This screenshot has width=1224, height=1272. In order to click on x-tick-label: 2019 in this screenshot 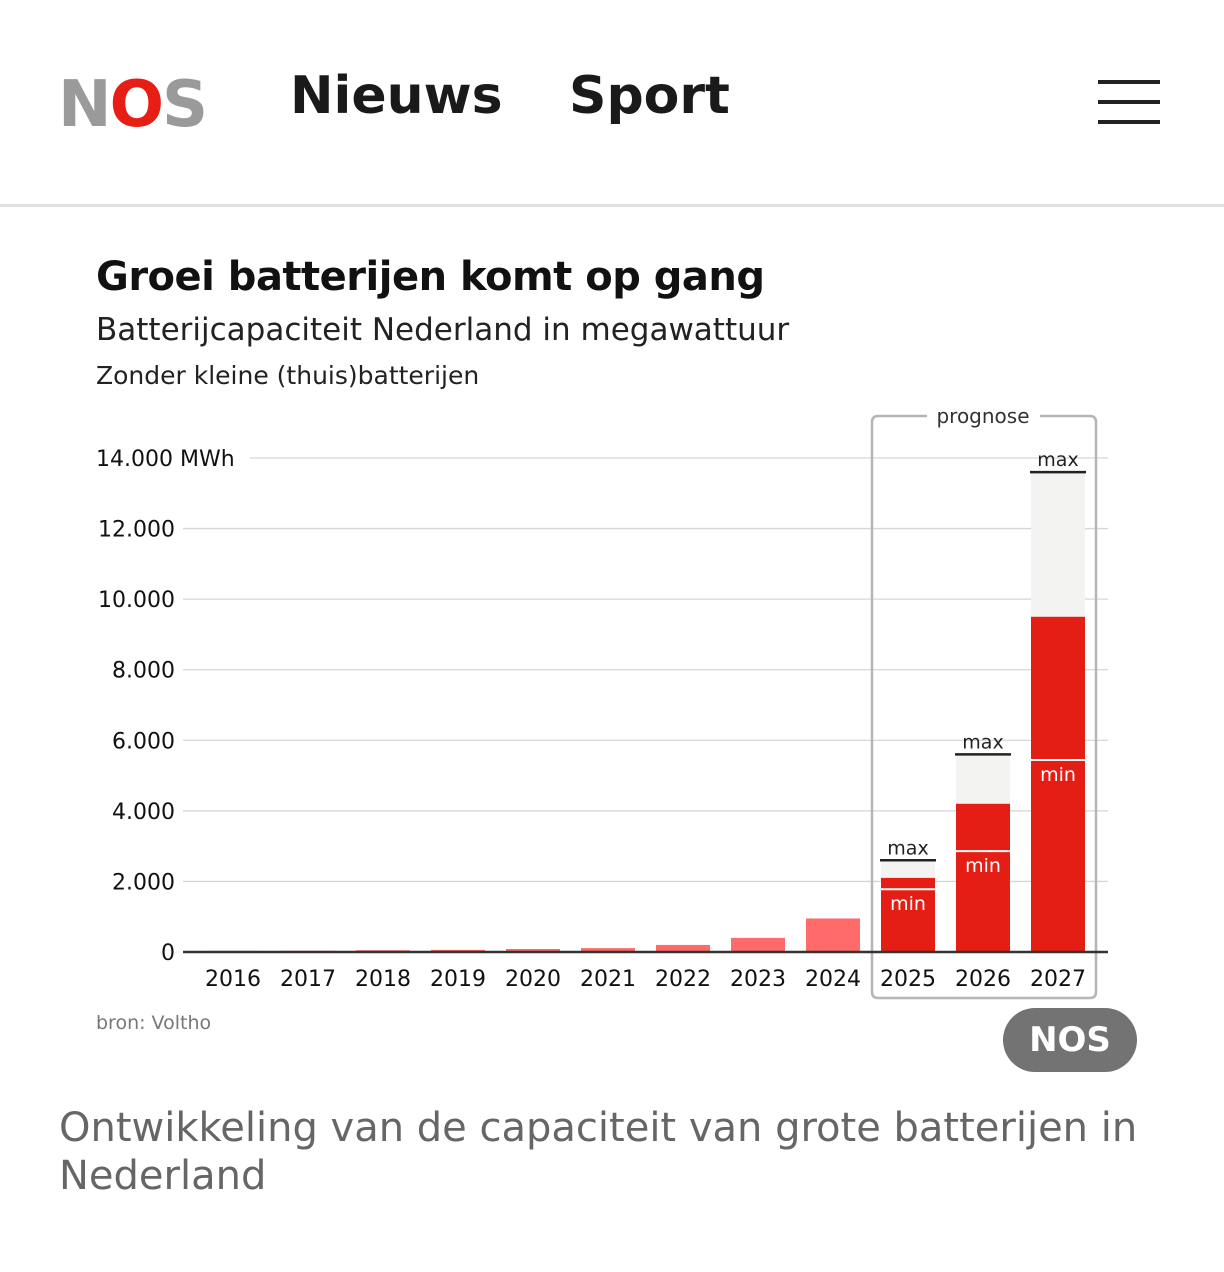, I will do `click(458, 979)`.